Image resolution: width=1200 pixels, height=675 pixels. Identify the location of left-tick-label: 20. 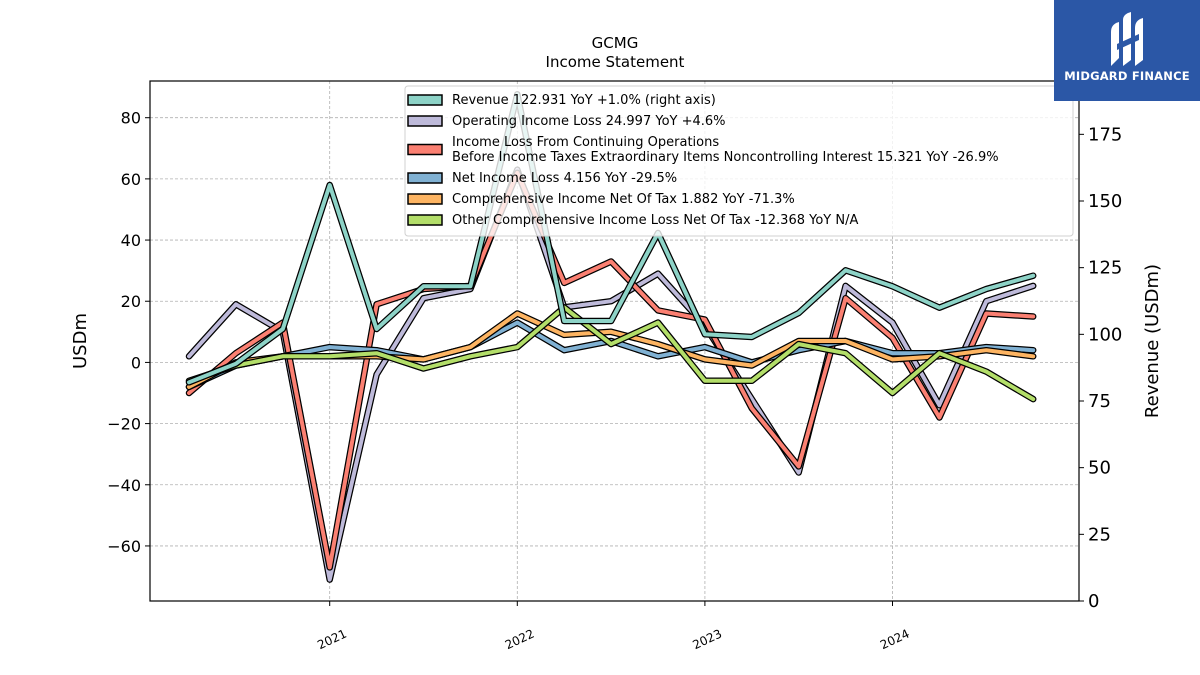
(131, 301).